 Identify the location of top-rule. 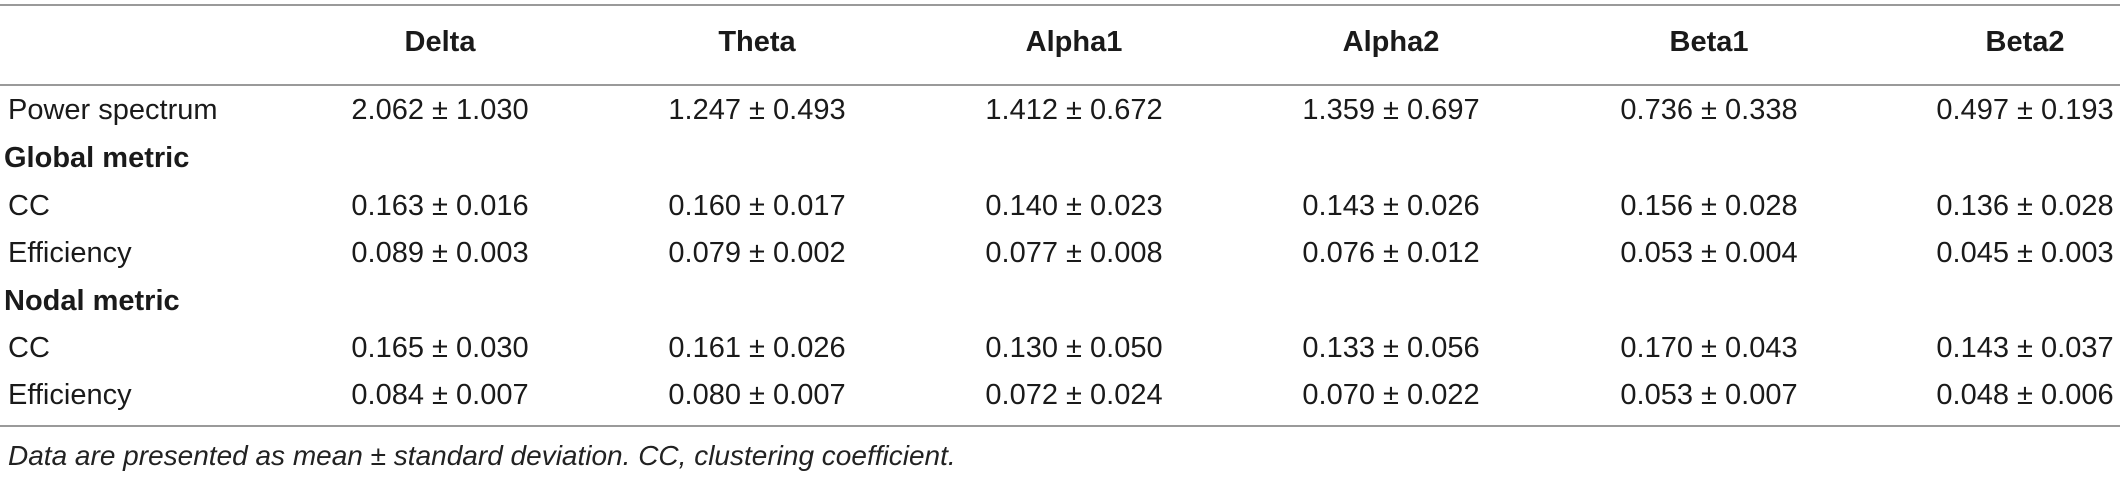
(1060, 5).